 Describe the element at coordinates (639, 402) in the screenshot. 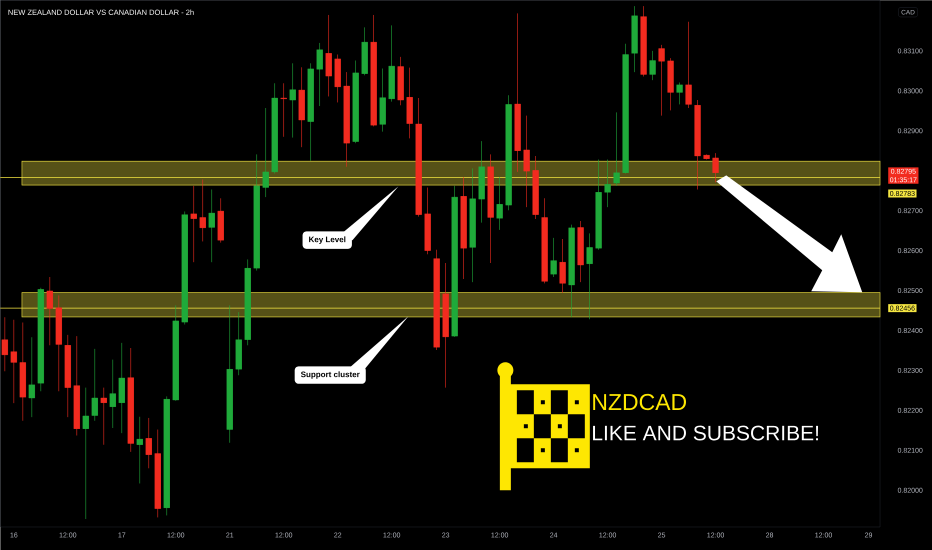

I see `annotation: NZDCAD` at that location.